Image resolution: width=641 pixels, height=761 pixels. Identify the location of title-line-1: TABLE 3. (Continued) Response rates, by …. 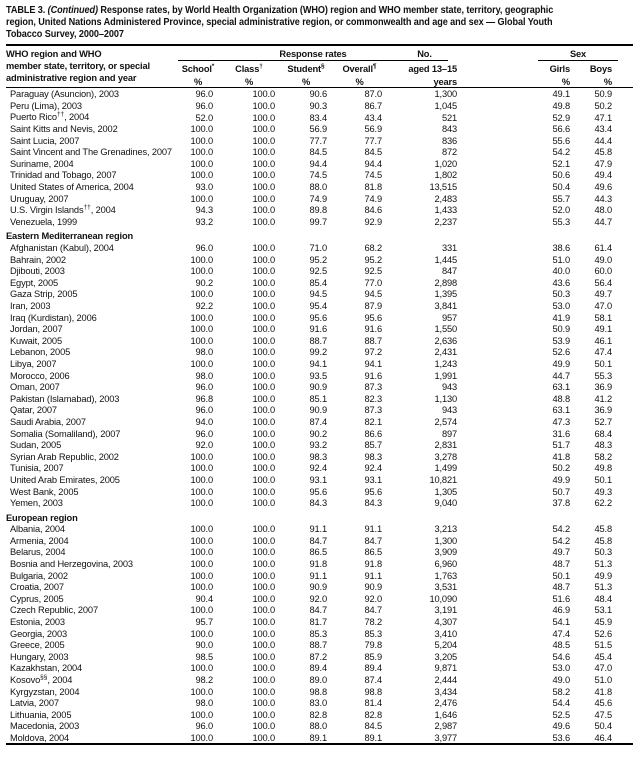
(279, 10).